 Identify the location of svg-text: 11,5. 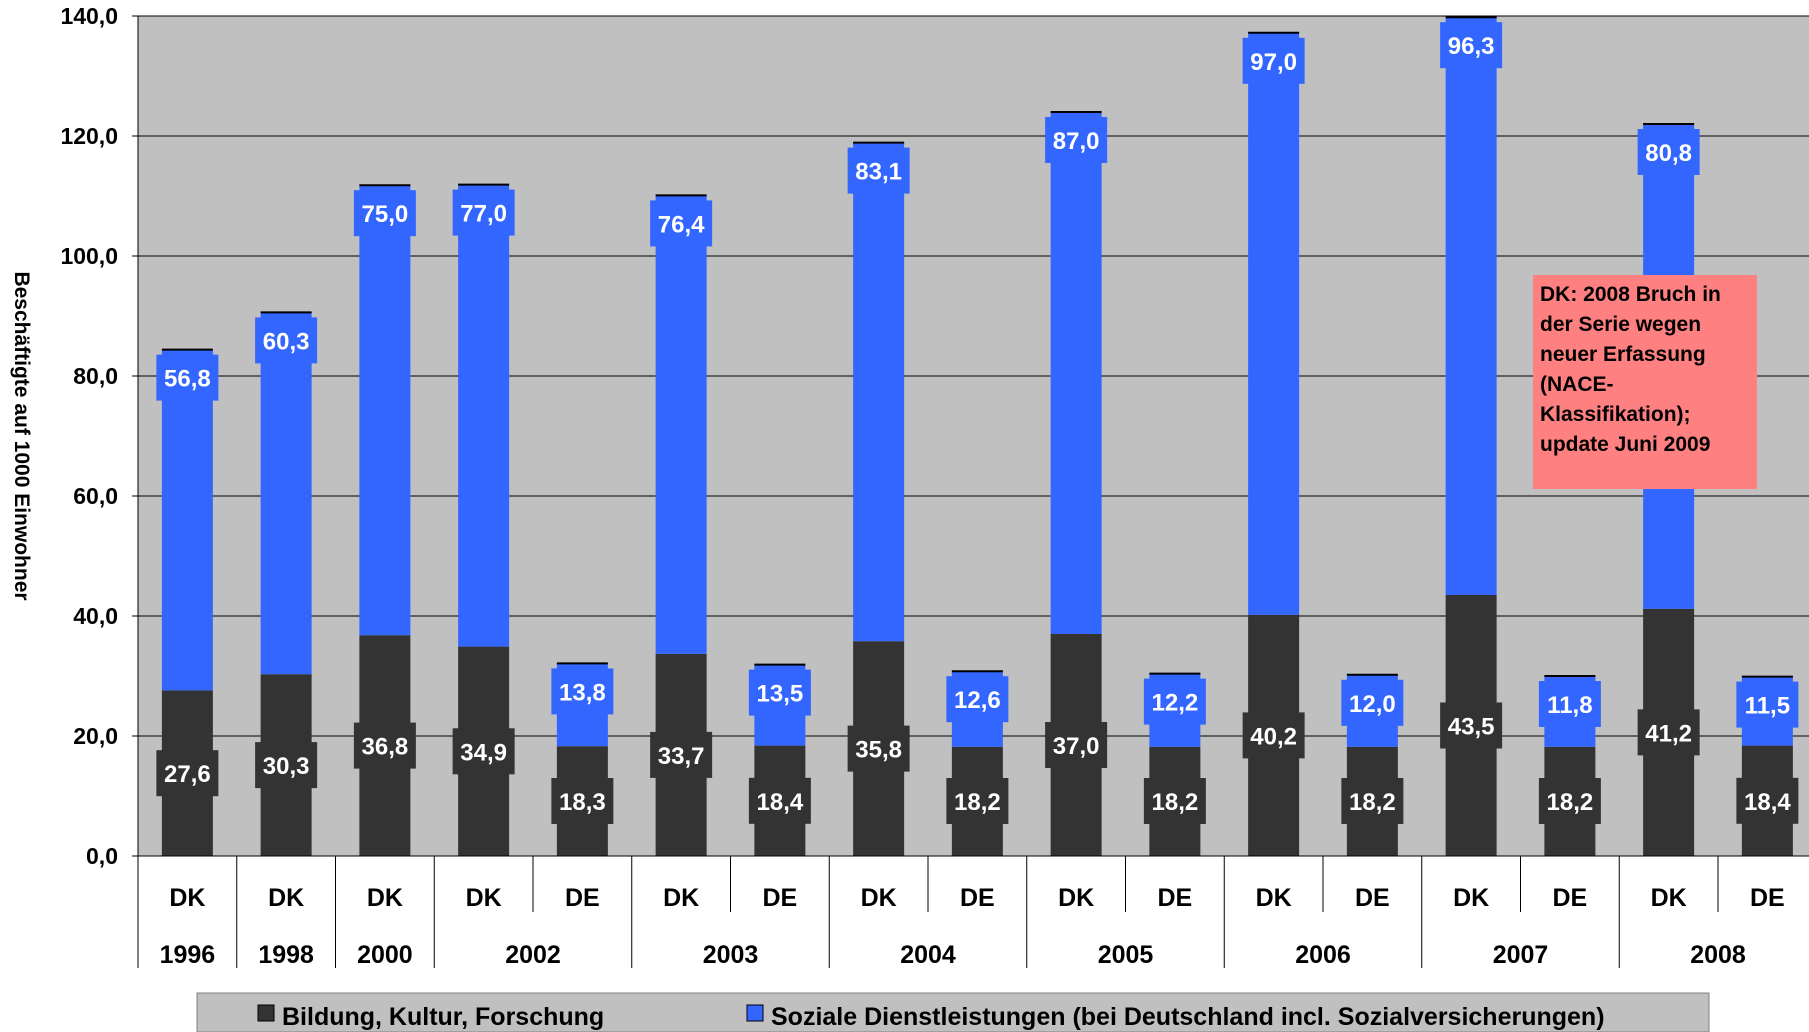
(1767, 706).